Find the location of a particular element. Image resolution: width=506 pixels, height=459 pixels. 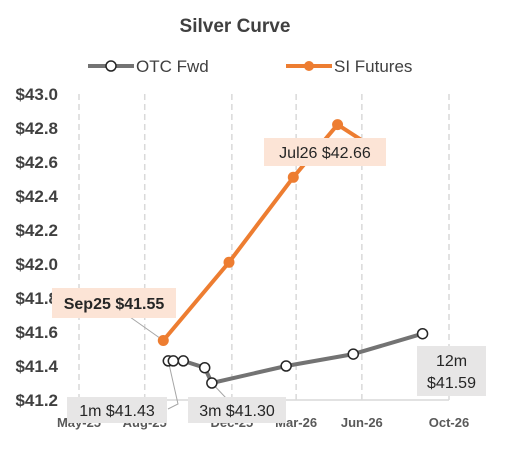

x-tick-label-5: Oct-26 is located at coordinates (449, 422).